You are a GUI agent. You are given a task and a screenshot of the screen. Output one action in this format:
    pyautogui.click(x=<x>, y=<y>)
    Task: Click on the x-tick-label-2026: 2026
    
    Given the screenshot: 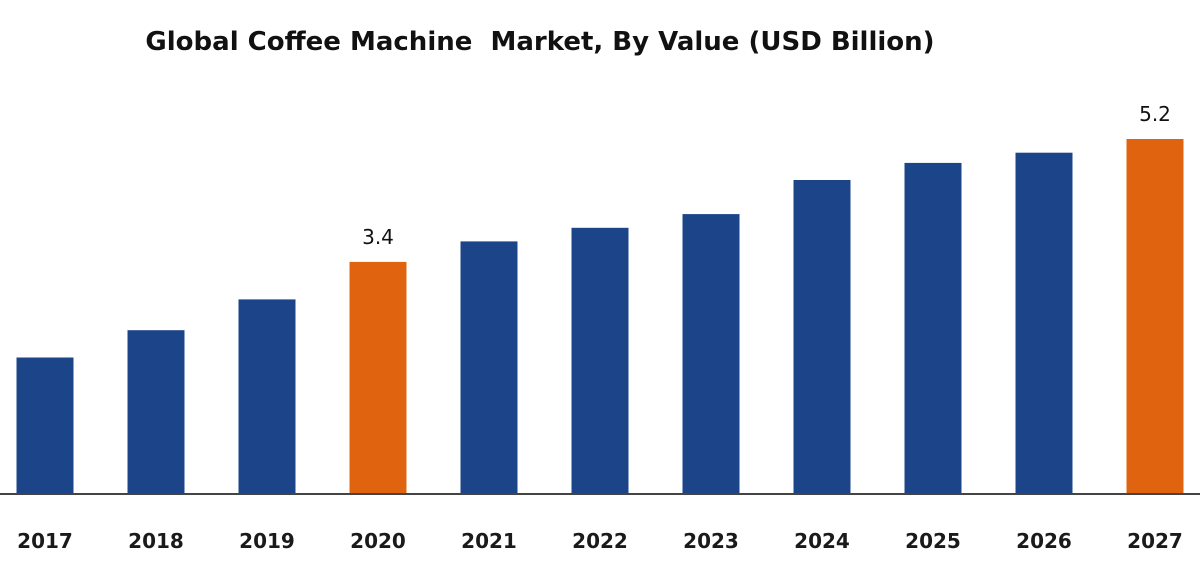 What is the action you would take?
    pyautogui.click(x=1044, y=541)
    